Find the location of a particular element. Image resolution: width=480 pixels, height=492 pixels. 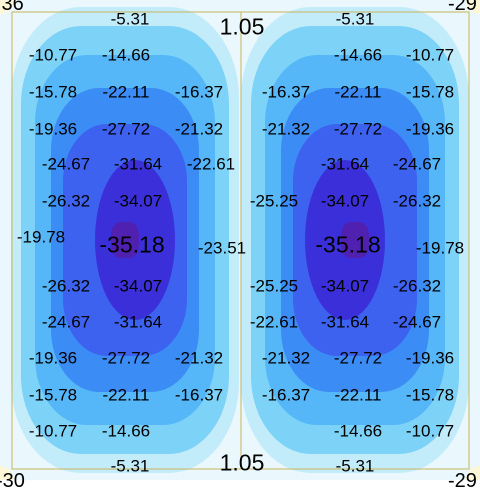

contour-label: -23.51 is located at coordinates (222, 248).